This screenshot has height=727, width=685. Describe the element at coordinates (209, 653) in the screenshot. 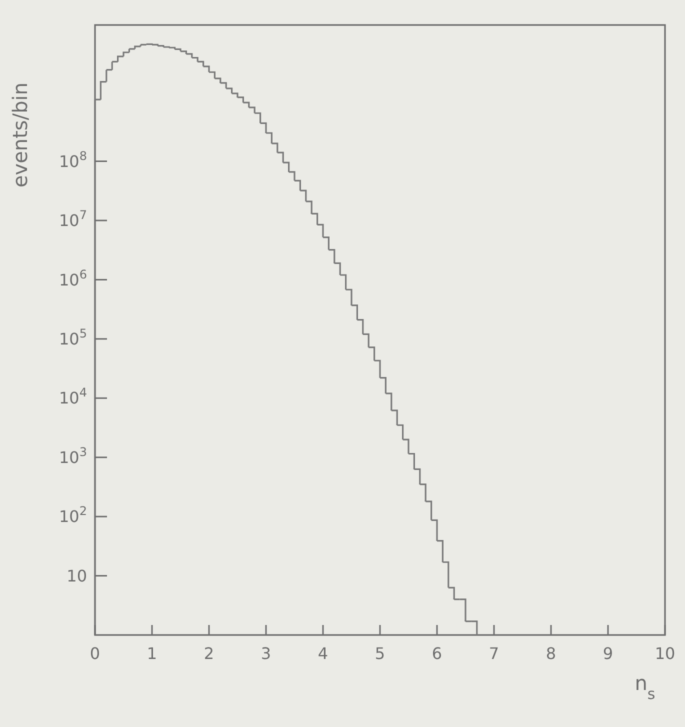

I see `x-tick-label: 2` at that location.